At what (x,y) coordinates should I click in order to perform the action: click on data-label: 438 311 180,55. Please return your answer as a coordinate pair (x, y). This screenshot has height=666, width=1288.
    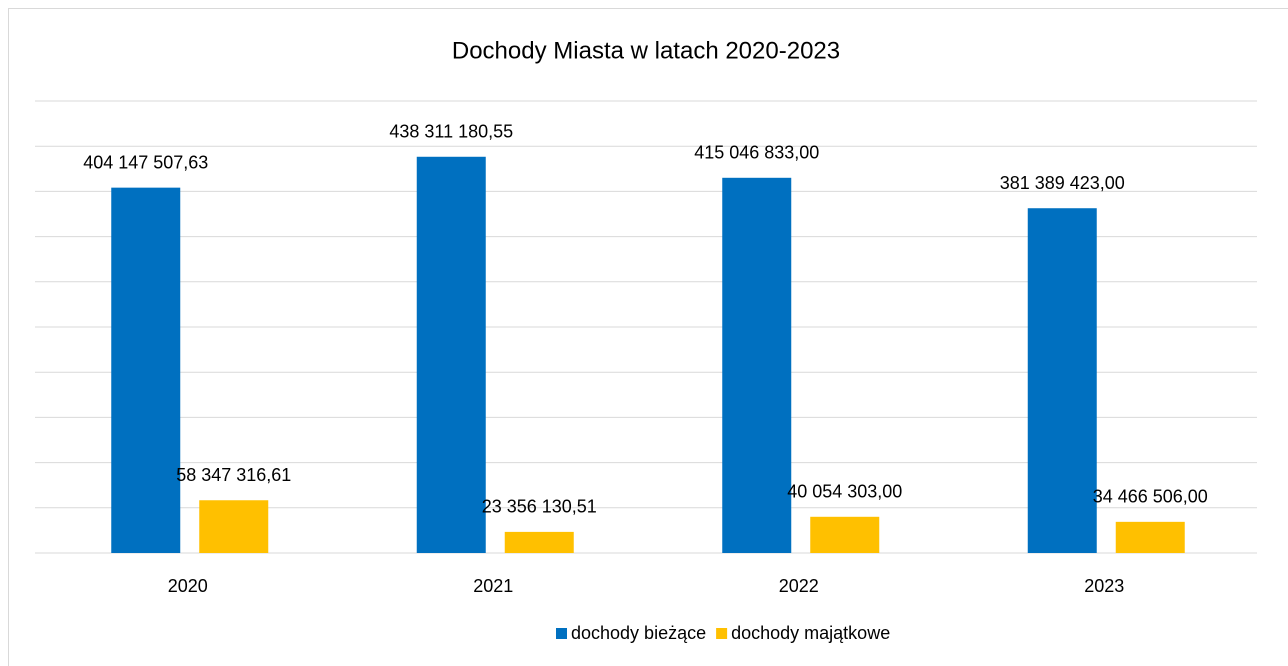
    Looking at the image, I should click on (451, 132).